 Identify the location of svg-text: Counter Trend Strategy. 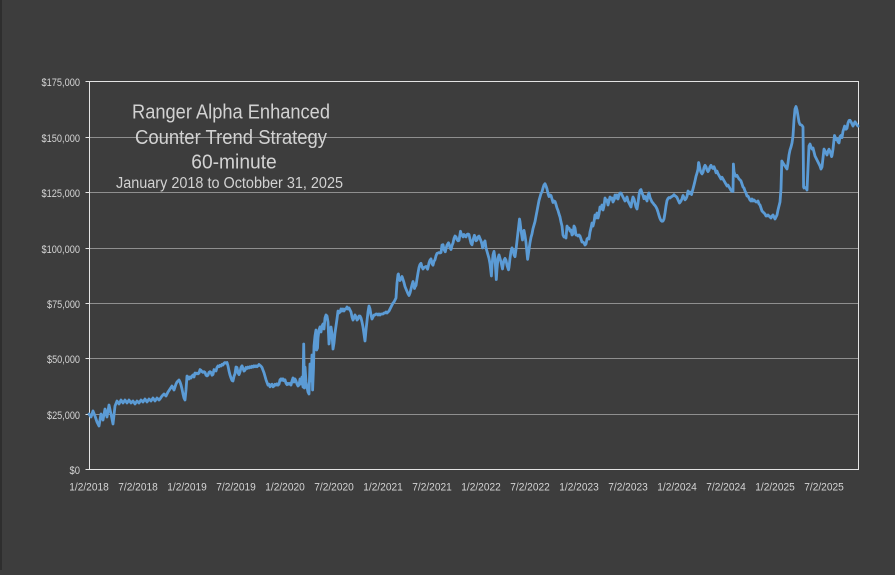
(231, 138).